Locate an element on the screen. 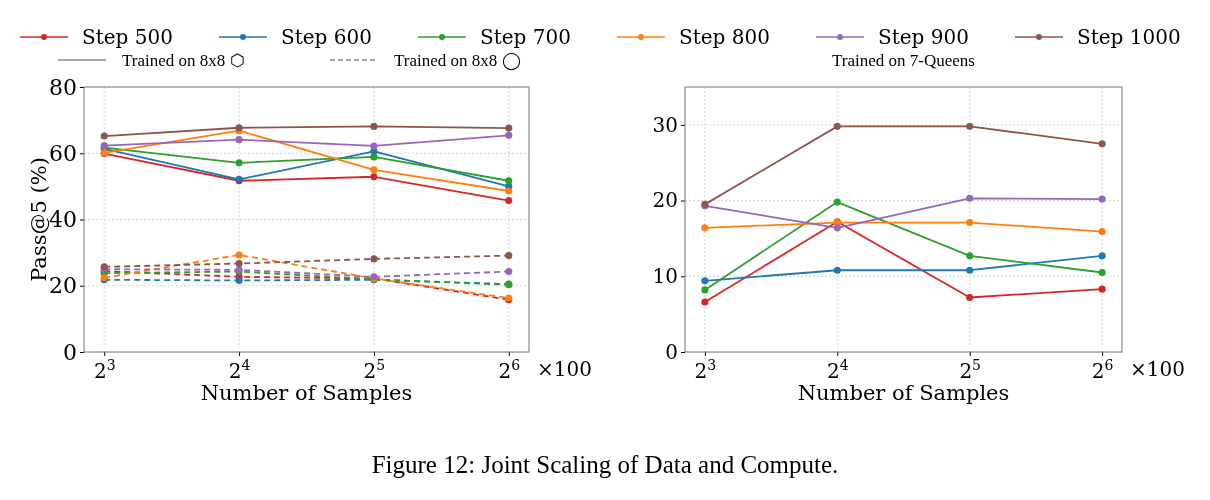 Image resolution: width=1210 pixels, height=500 pixels. y-tick-label: 60 is located at coordinates (63, 153).